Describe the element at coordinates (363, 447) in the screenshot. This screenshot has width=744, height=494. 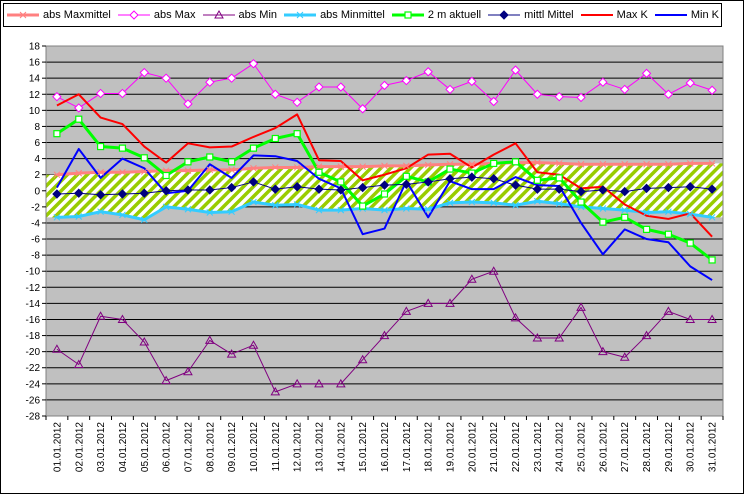
I see `x-tick-label: 15.01.2012` at that location.